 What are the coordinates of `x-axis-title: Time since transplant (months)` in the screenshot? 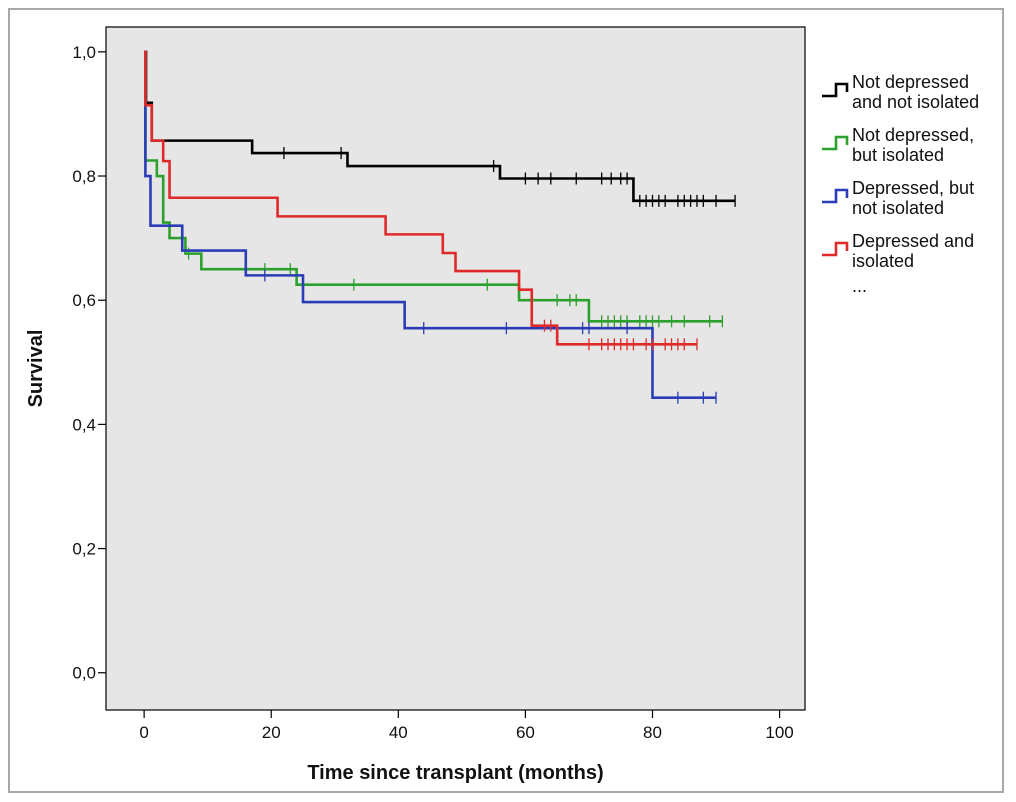 It's located at (455, 773).